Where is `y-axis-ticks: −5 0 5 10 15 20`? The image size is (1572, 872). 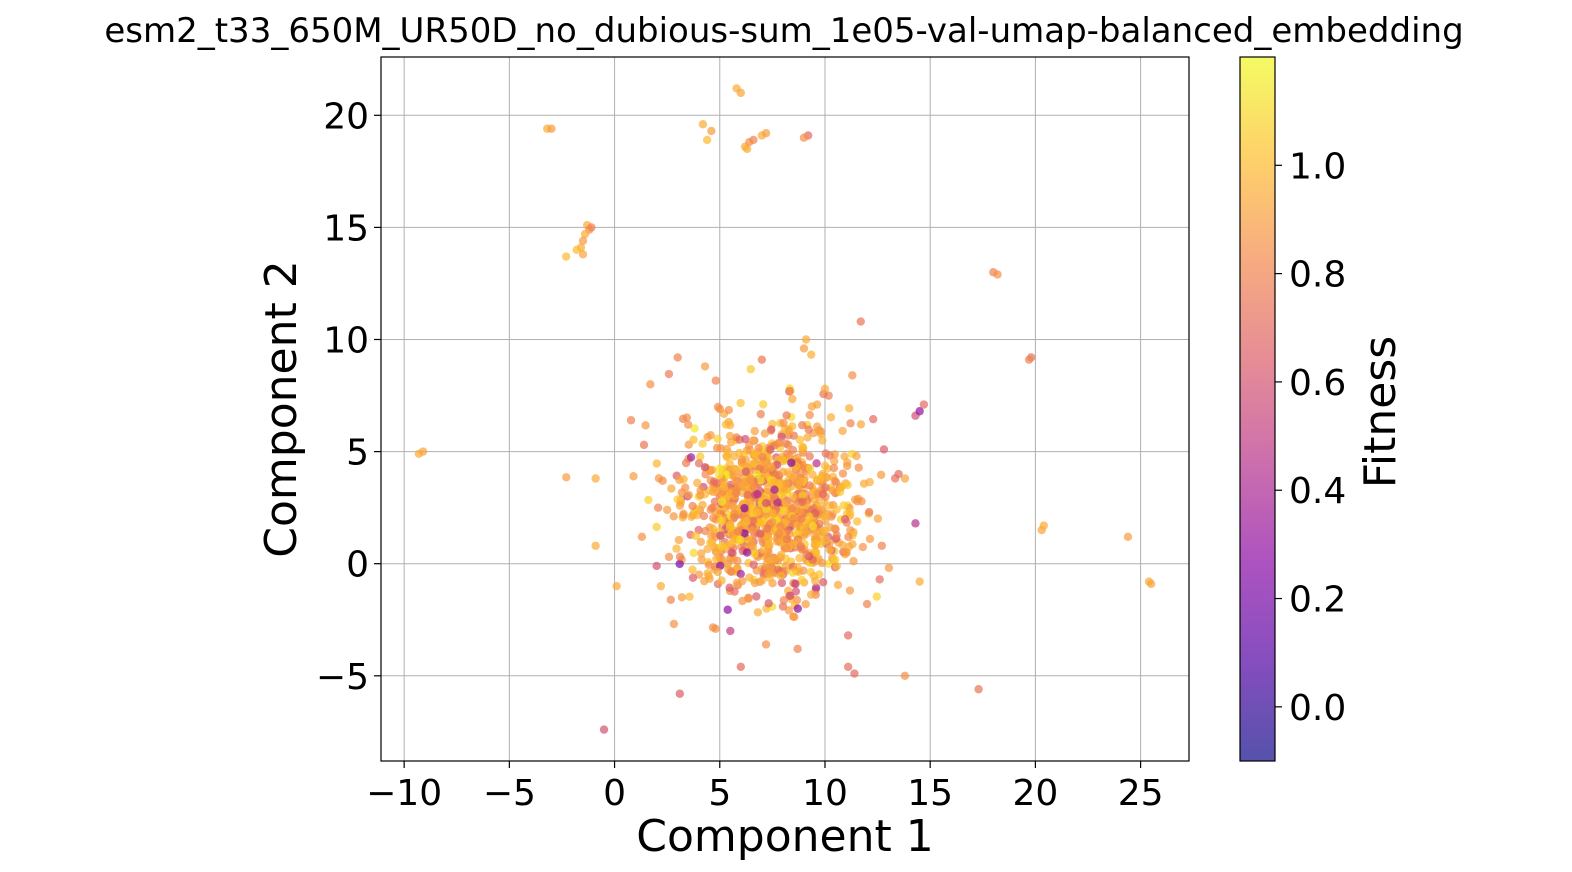
y-axis-ticks: −5 0 5 10 15 20 is located at coordinates (348, 397).